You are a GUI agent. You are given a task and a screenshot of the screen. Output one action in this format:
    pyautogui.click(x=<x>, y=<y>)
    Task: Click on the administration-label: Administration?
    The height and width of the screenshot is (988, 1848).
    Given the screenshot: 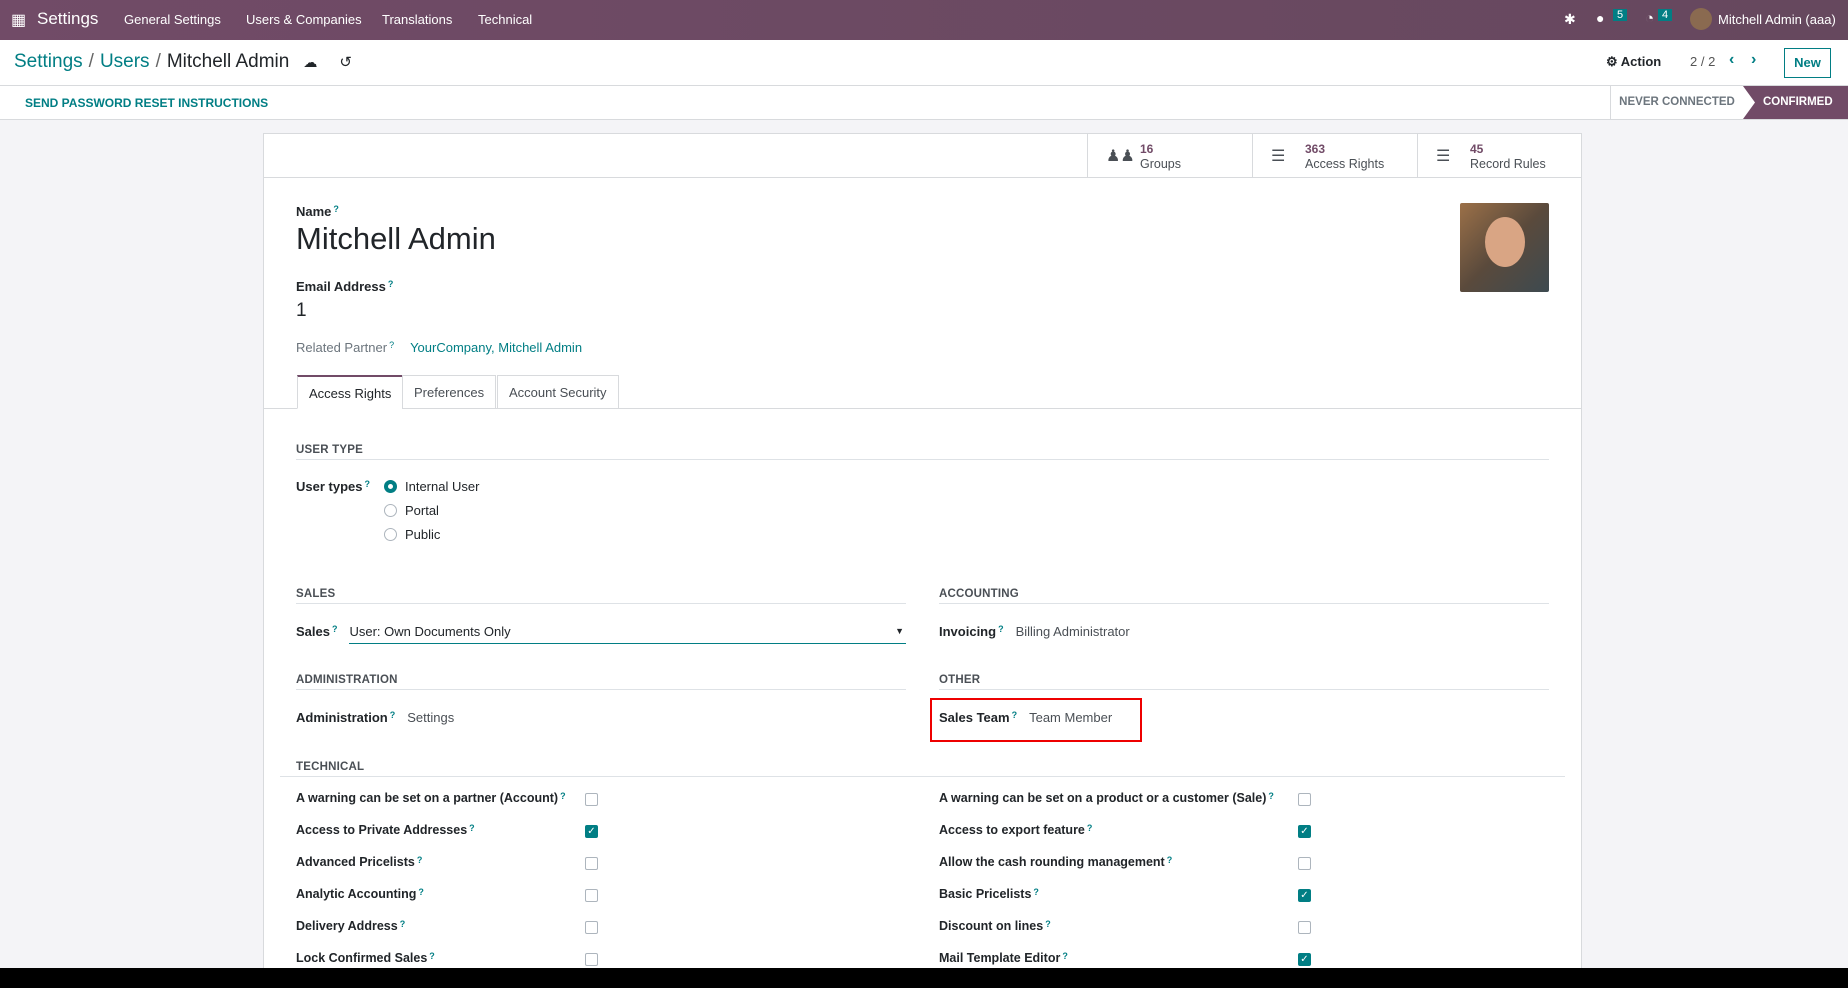 What is the action you would take?
    pyautogui.click(x=346, y=717)
    